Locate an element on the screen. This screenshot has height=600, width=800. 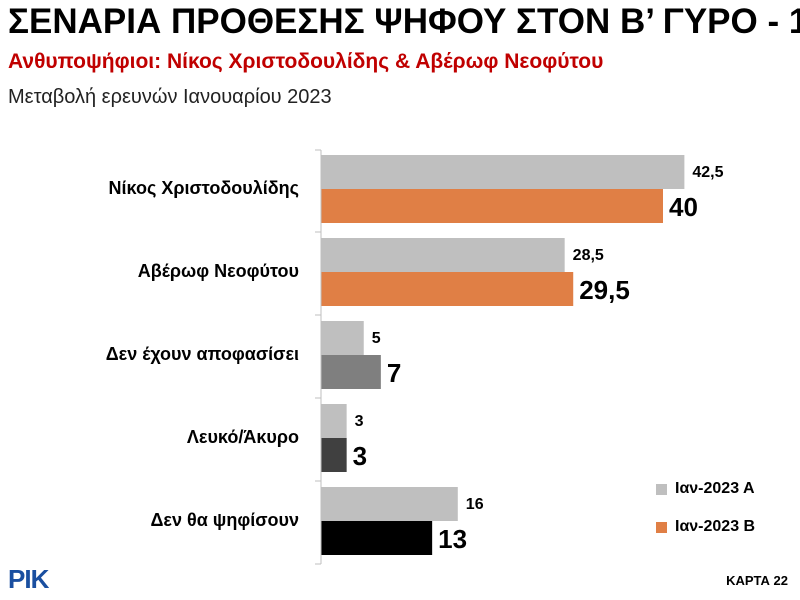
legend-swatch-series-b is located at coordinates (661, 527).